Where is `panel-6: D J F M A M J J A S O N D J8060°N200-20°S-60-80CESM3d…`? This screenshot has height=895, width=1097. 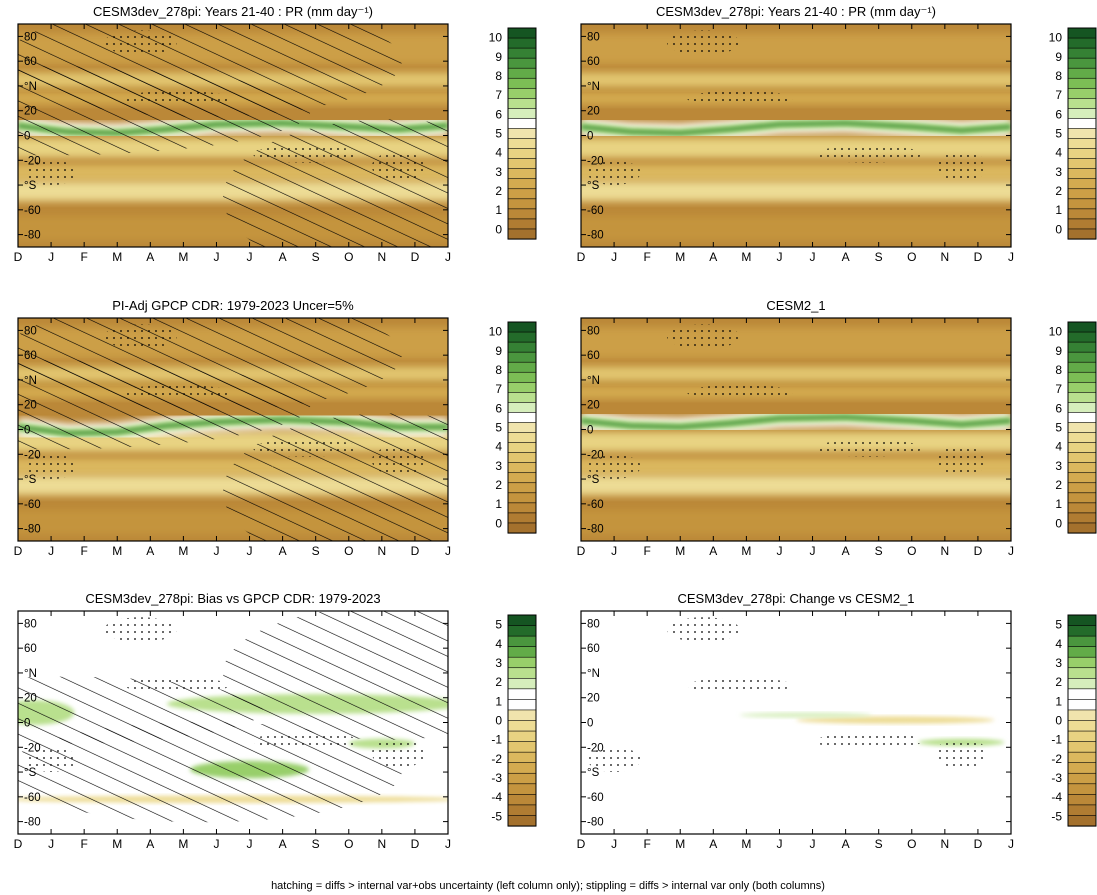
panel-6: D J F M A M J J A S O N D J8060°N200-20°S-60-80CESM3d… is located at coordinates (837, 721).